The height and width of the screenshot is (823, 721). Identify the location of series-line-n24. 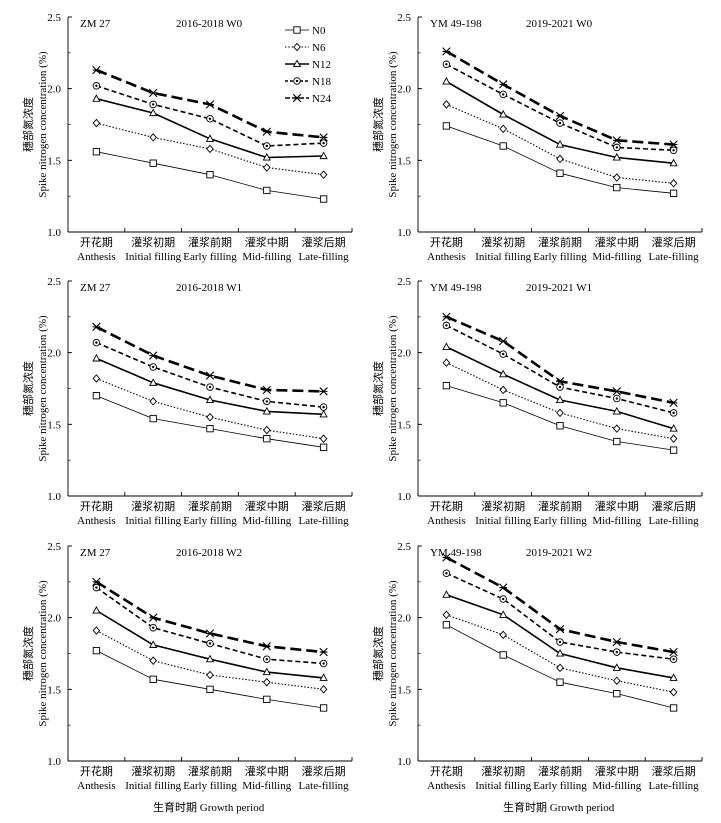
(209, 359).